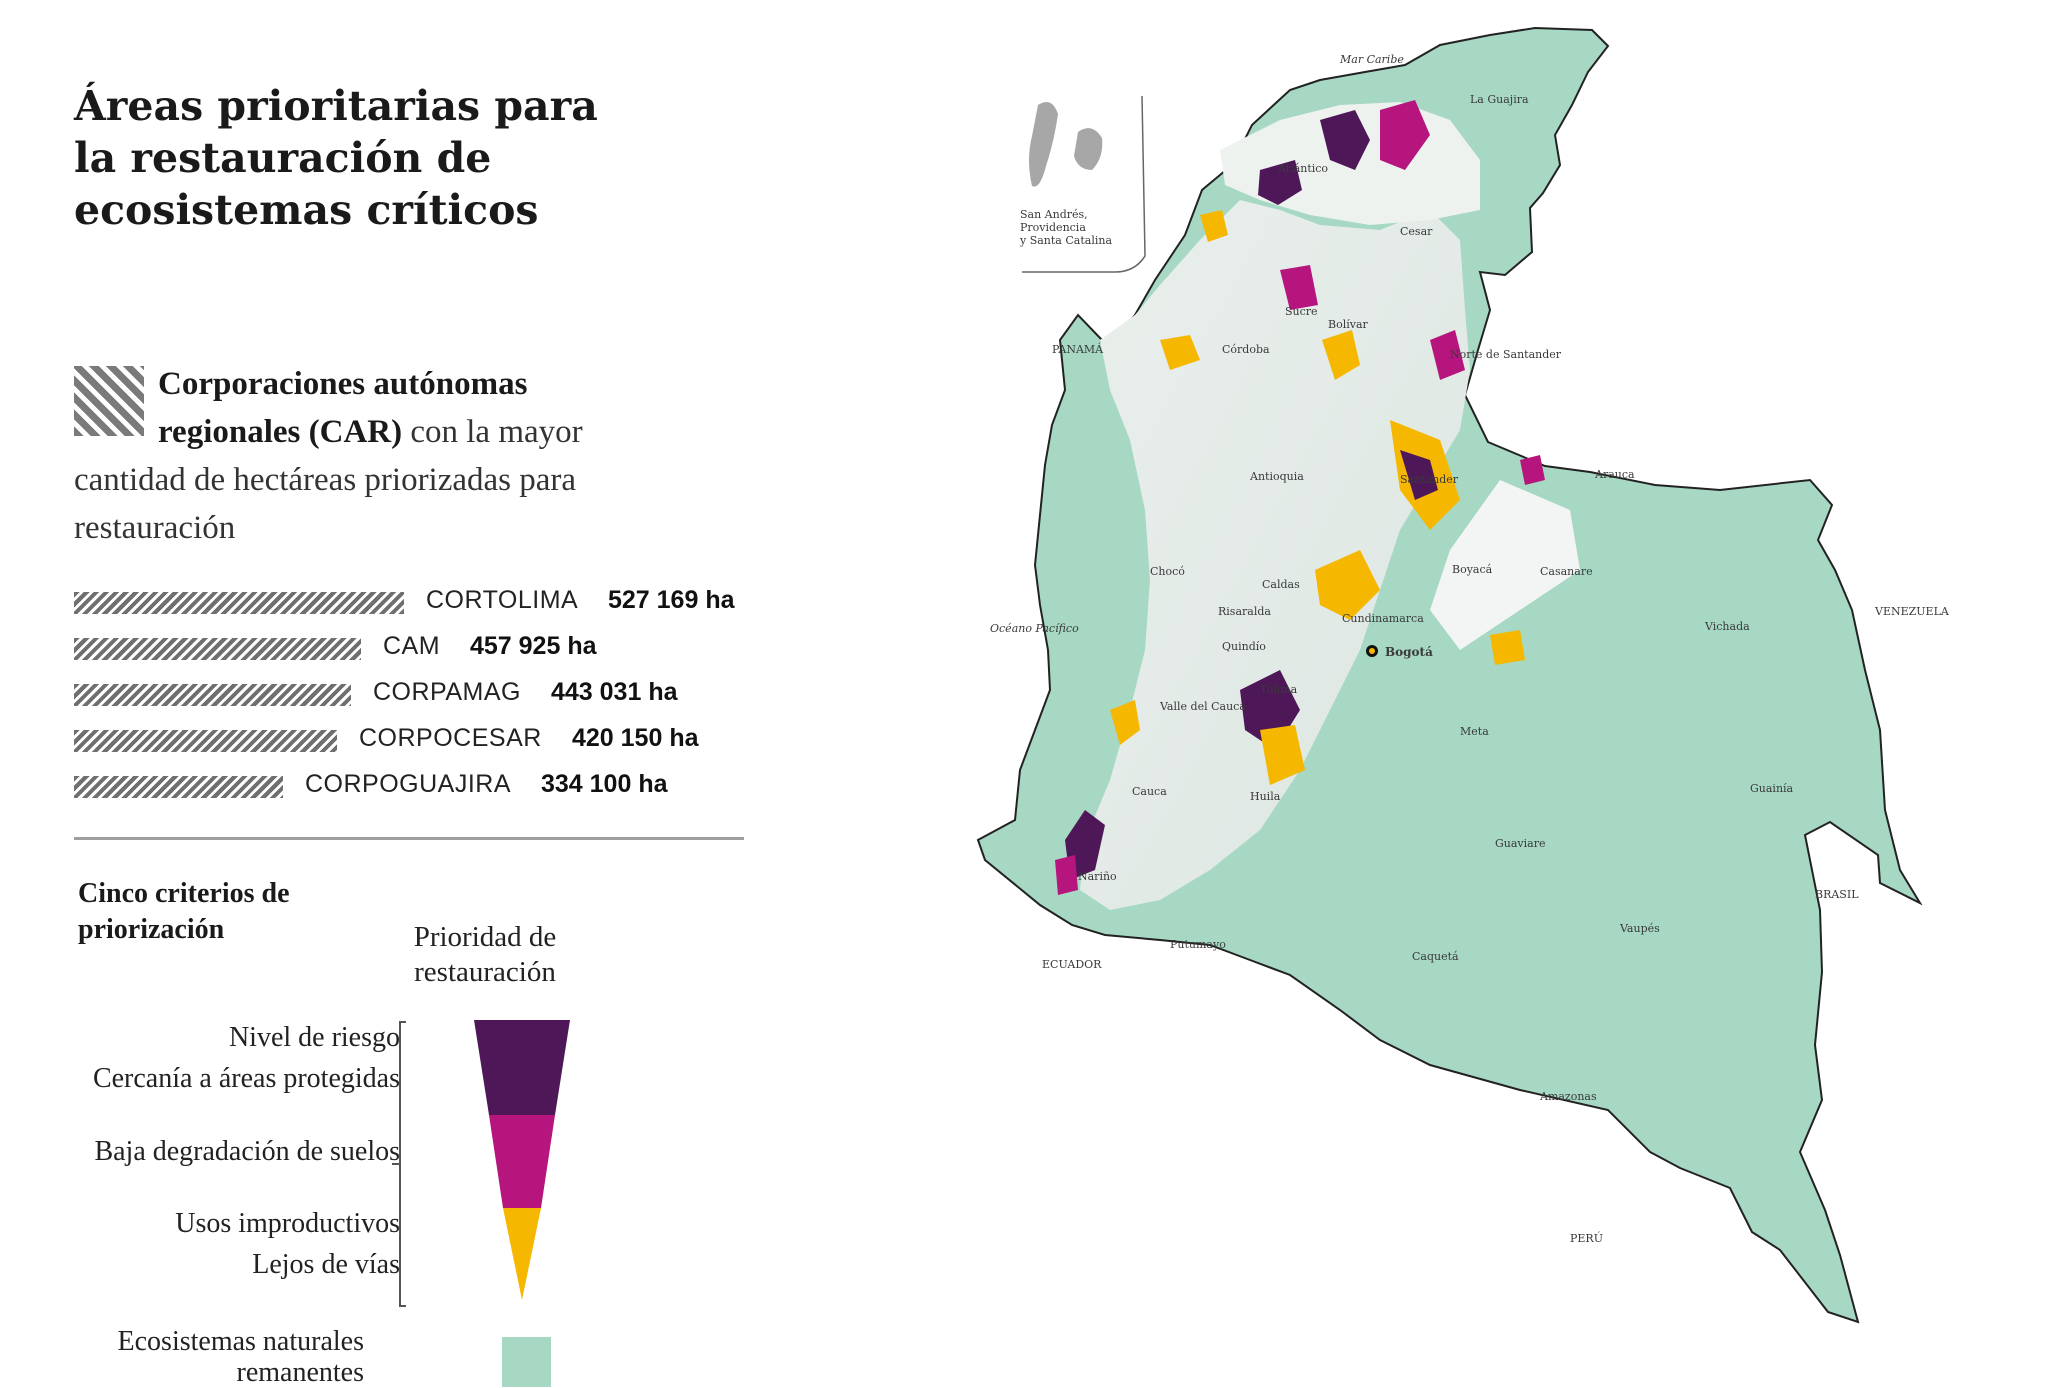 This screenshot has width=2048, height=1388. What do you see at coordinates (1348, 324) in the screenshot?
I see `department-label: Bolívar` at bounding box center [1348, 324].